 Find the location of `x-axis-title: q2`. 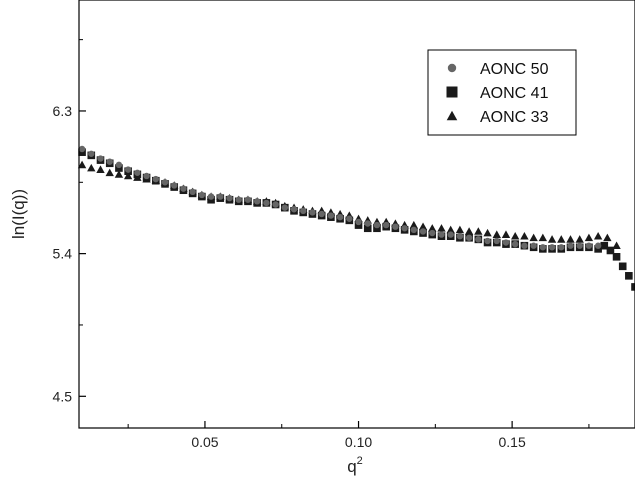

x-axis-title: q2 is located at coordinates (355, 465).